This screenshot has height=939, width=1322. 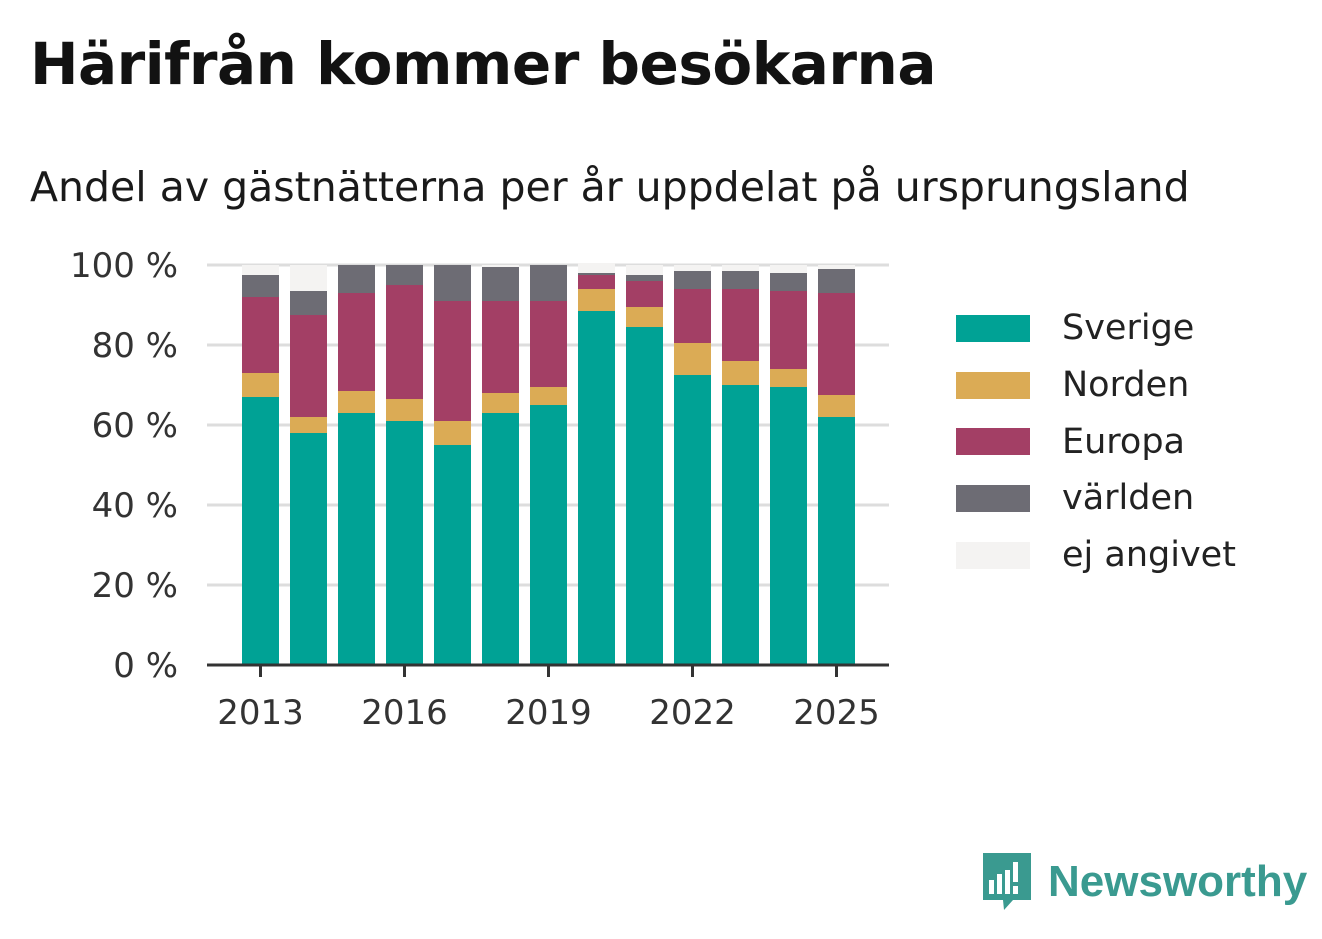 I want to click on bar-segment-Norden-2025, so click(x=836, y=406).